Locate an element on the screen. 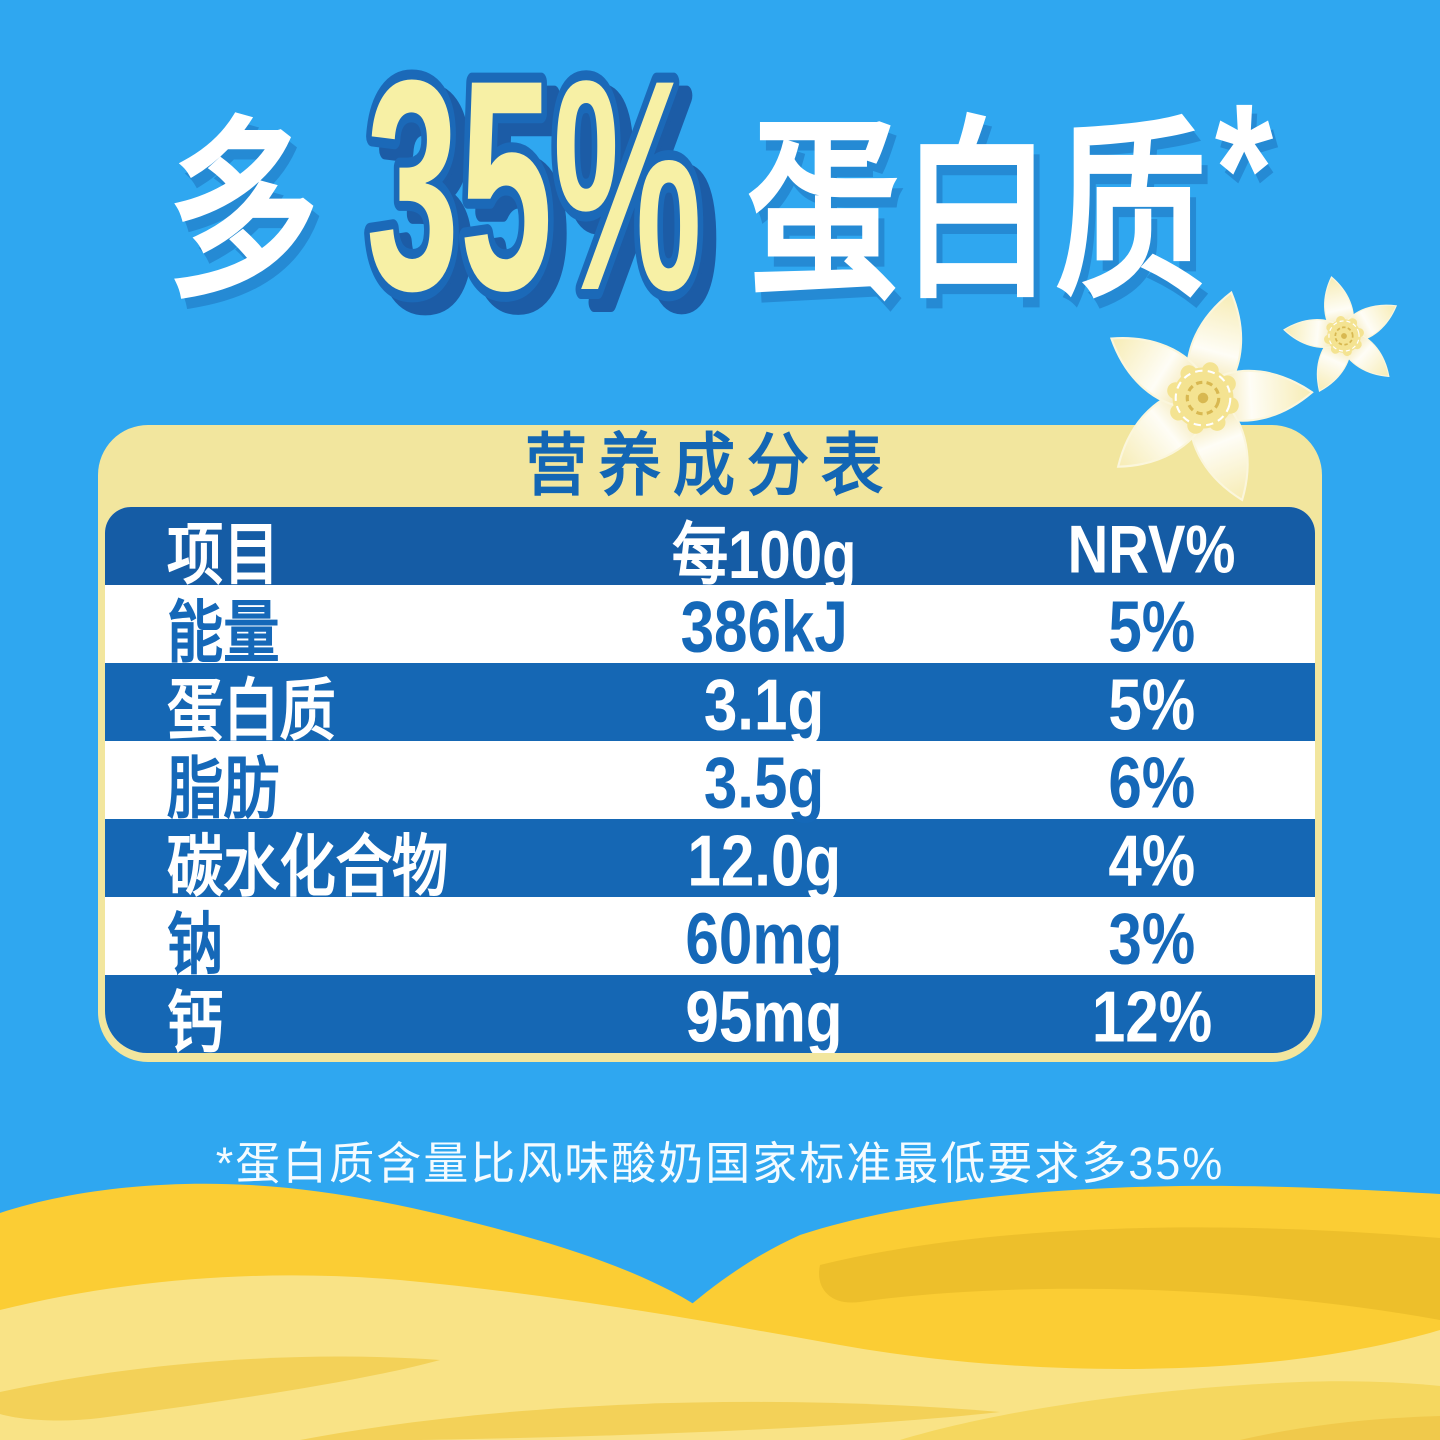  headline-percent-text: 35% is located at coordinates (534, 195).